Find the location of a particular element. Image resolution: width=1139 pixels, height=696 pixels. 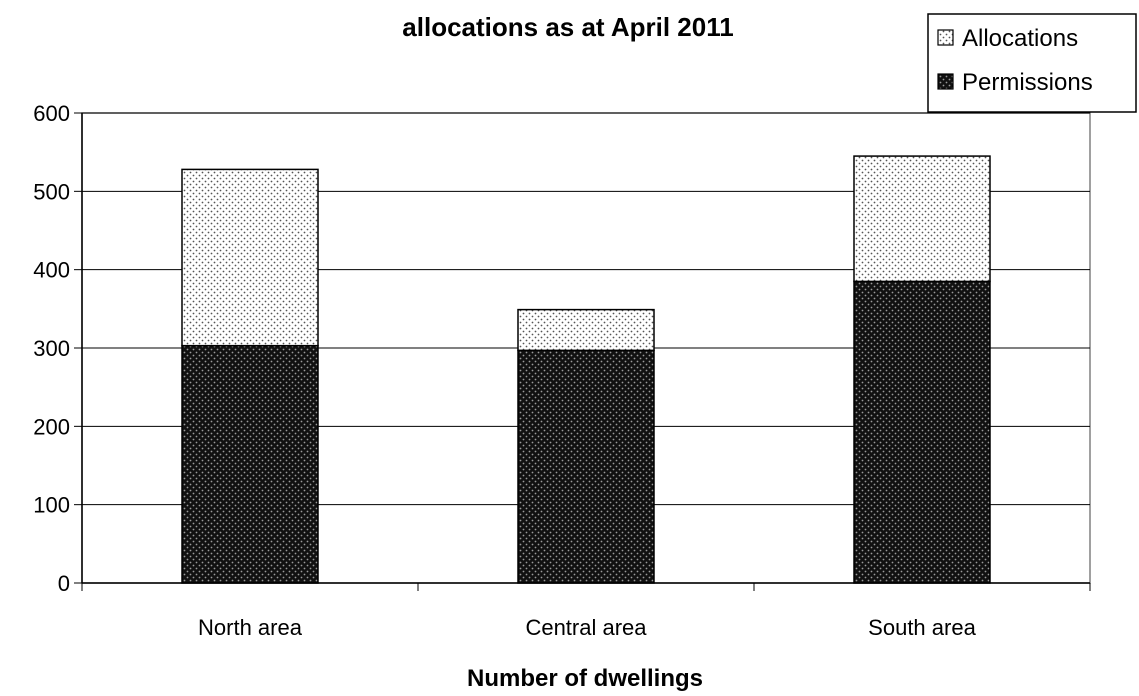

legend-swatch-allocations is located at coordinates (945, 37).